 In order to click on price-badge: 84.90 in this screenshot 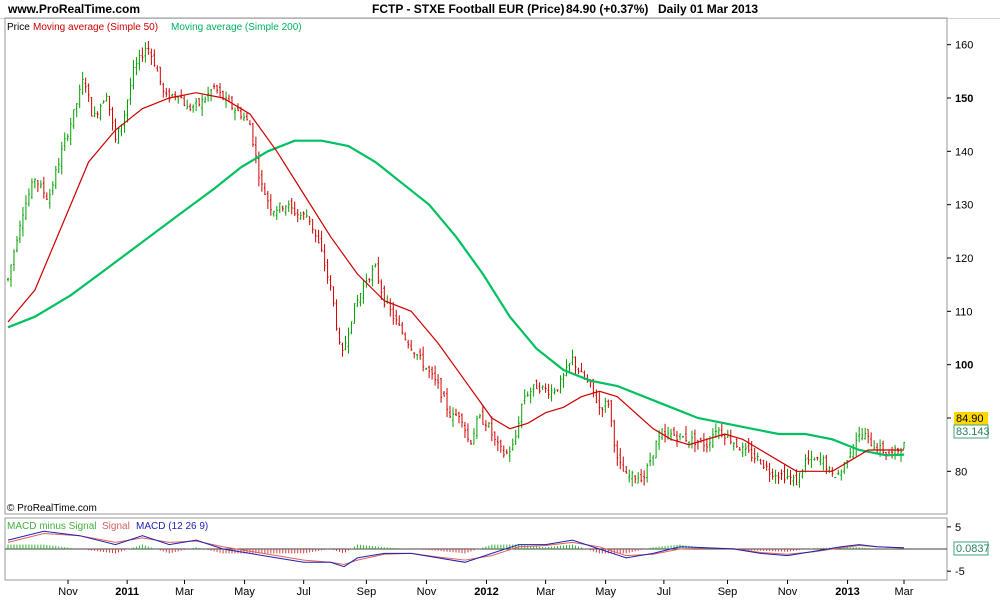, I will do `click(970, 419)`.